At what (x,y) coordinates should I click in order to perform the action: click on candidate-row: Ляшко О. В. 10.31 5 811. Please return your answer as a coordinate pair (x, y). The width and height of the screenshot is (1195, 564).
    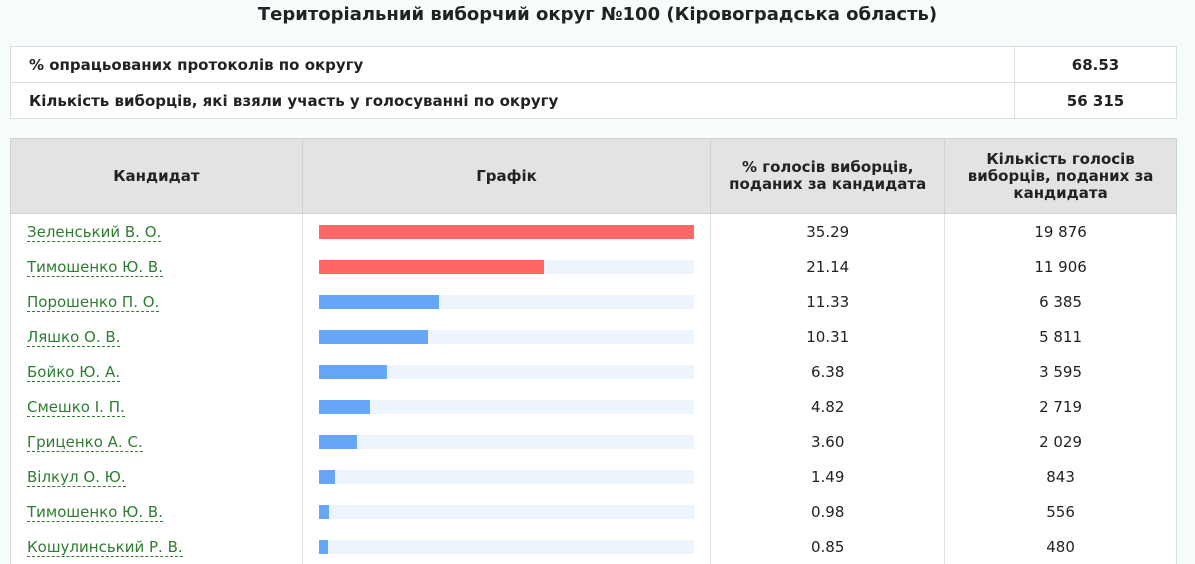
    Looking at the image, I should click on (593, 336).